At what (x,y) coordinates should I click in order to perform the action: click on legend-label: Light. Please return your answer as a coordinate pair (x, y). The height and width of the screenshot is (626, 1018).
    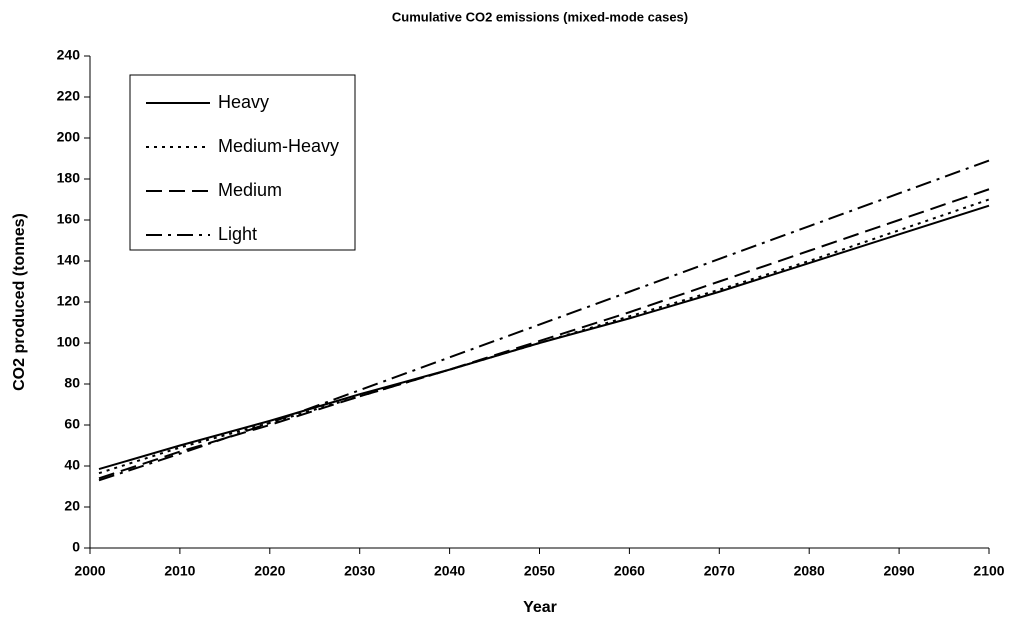
    Looking at the image, I should click on (237, 234).